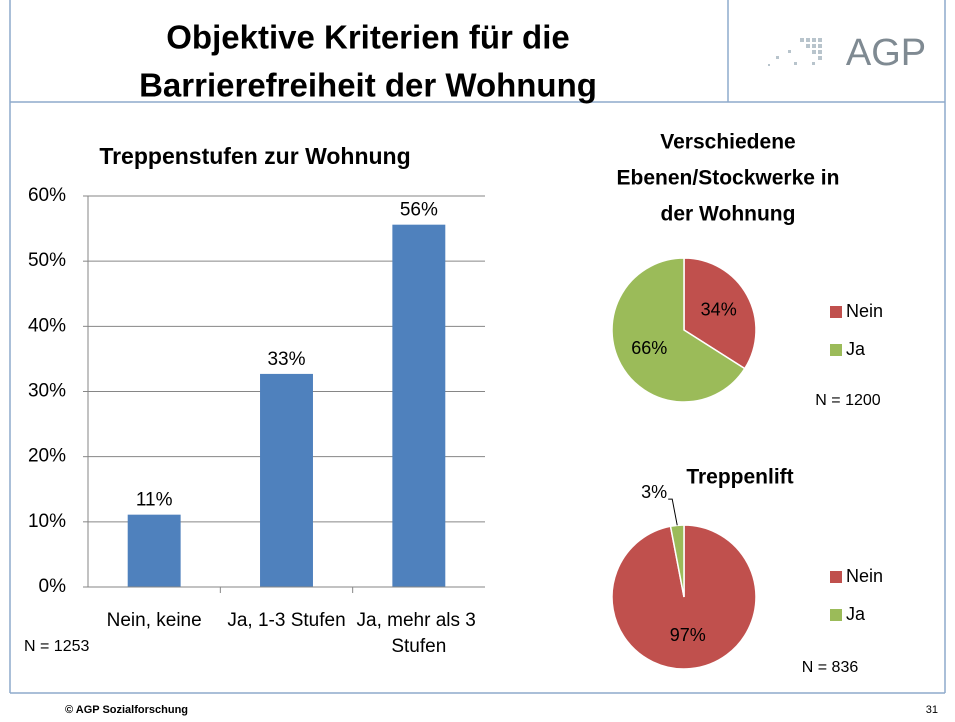 The height and width of the screenshot is (722, 955). I want to click on y-tick-label: 20%, so click(47, 456).